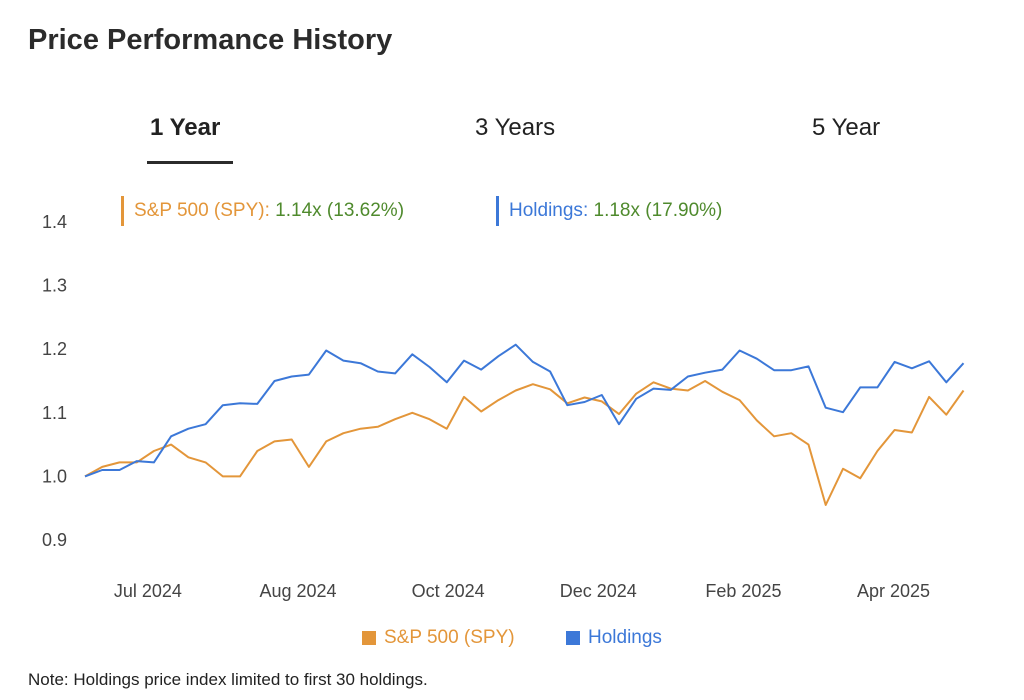  I want to click on page-title: Price Performance History, so click(210, 40).